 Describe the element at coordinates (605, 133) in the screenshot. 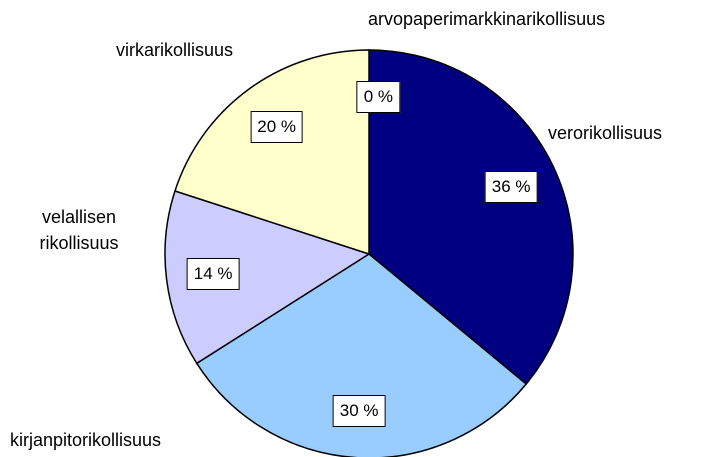

I see `category-label: verorikollisuus` at that location.